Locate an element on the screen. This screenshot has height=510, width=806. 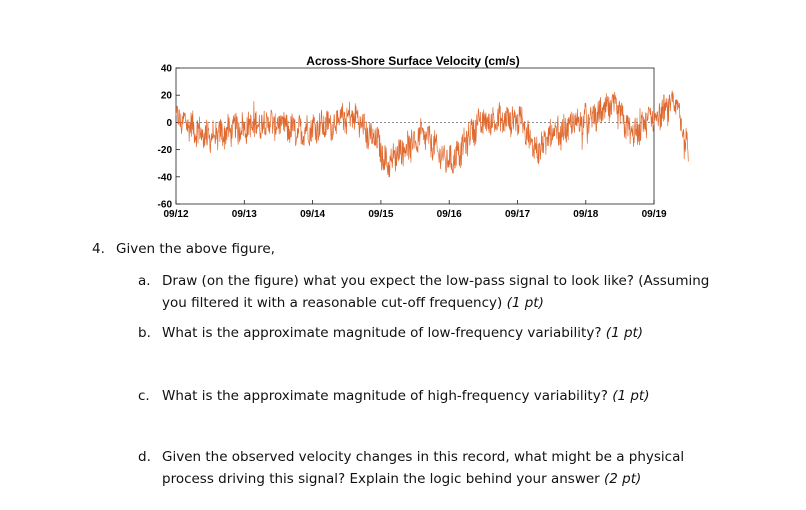
y-tick-label: -60 is located at coordinates (165, 205).